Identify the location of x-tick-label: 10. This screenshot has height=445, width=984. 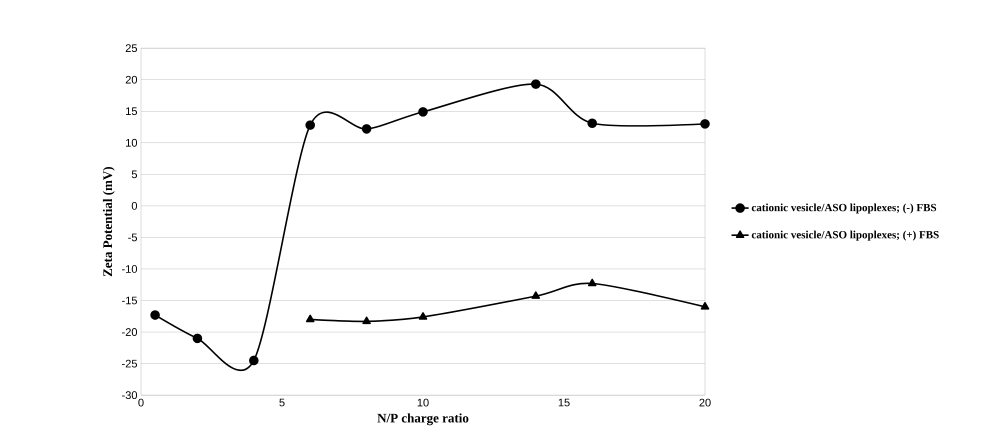
(423, 402).